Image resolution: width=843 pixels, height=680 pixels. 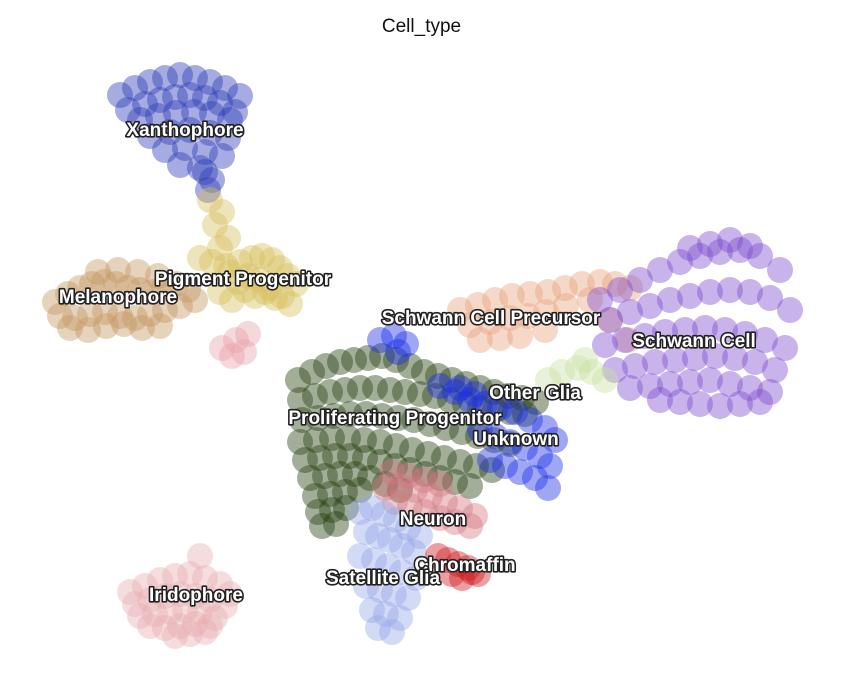 I want to click on series-chromaffin, so click(x=458, y=567).